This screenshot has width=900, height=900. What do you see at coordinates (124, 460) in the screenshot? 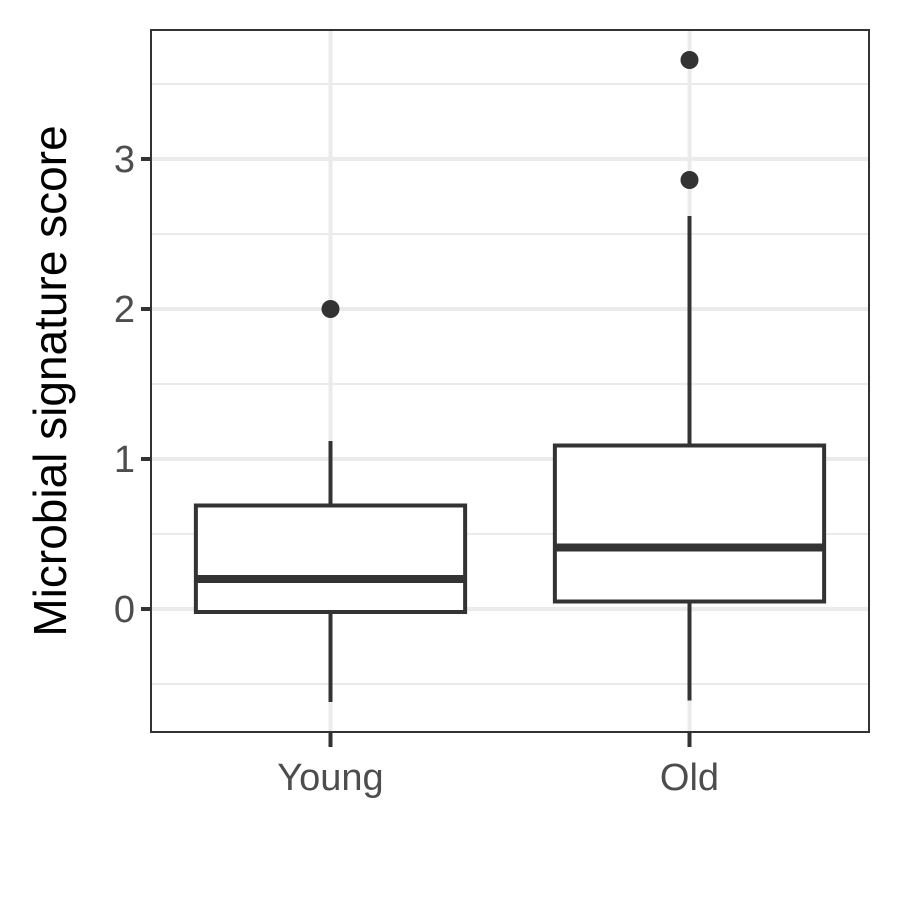
I see `y-tick-label: 1` at bounding box center [124, 460].